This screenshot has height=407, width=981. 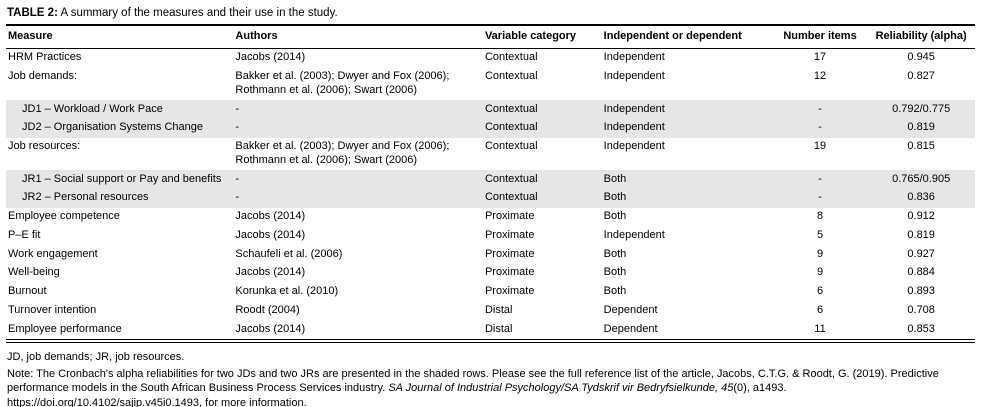 I want to click on cell-number-items: 5, so click(x=820, y=234).